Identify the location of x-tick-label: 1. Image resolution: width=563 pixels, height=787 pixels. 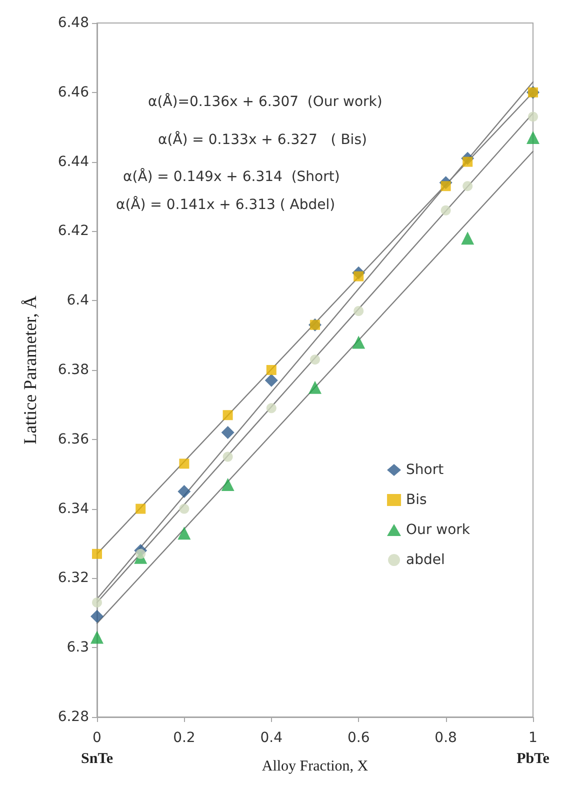
(533, 738).